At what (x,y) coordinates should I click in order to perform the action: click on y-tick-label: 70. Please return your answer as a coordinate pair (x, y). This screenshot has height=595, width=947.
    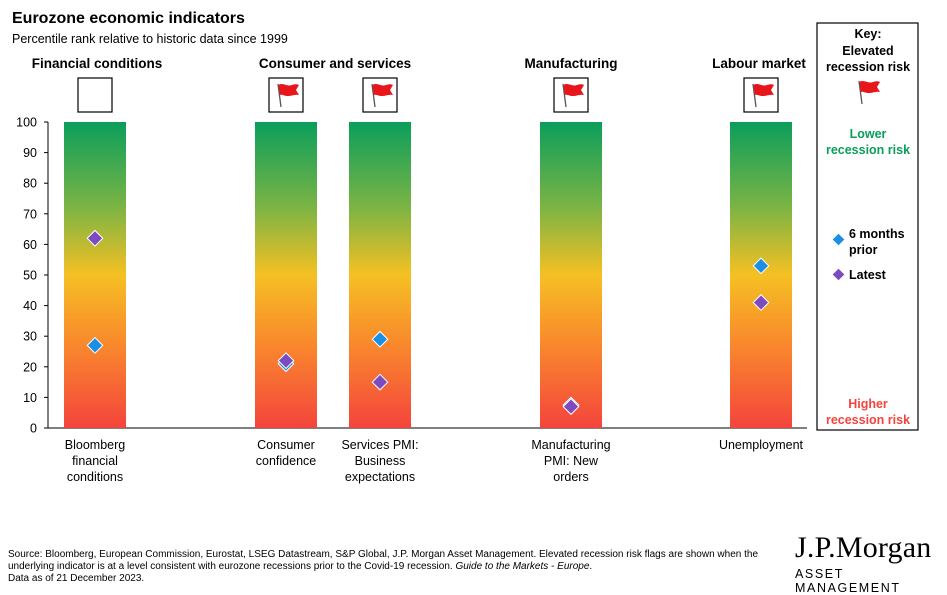
    Looking at the image, I should click on (30, 214).